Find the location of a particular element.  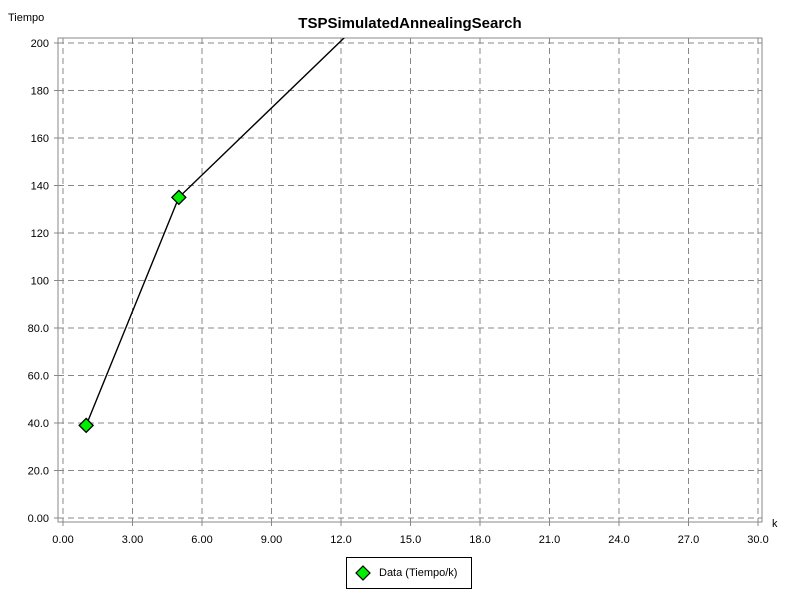

y-tick-label: 160 is located at coordinates (40, 139).